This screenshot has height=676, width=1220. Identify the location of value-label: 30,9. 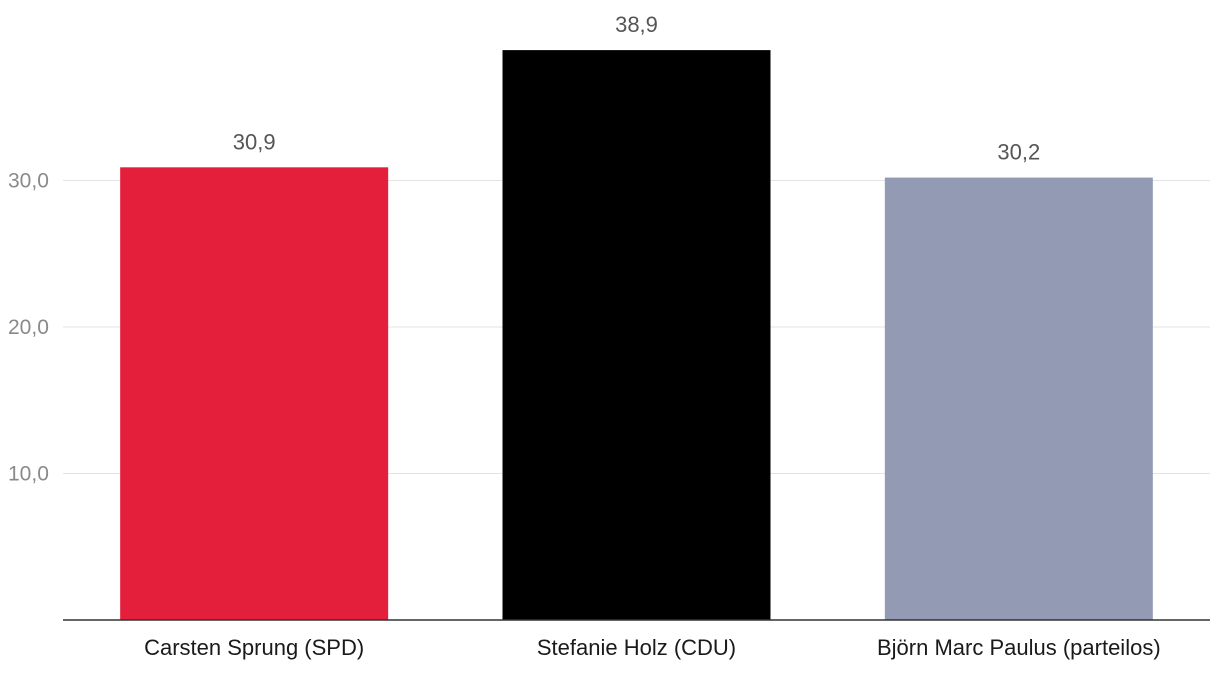
(254, 141).